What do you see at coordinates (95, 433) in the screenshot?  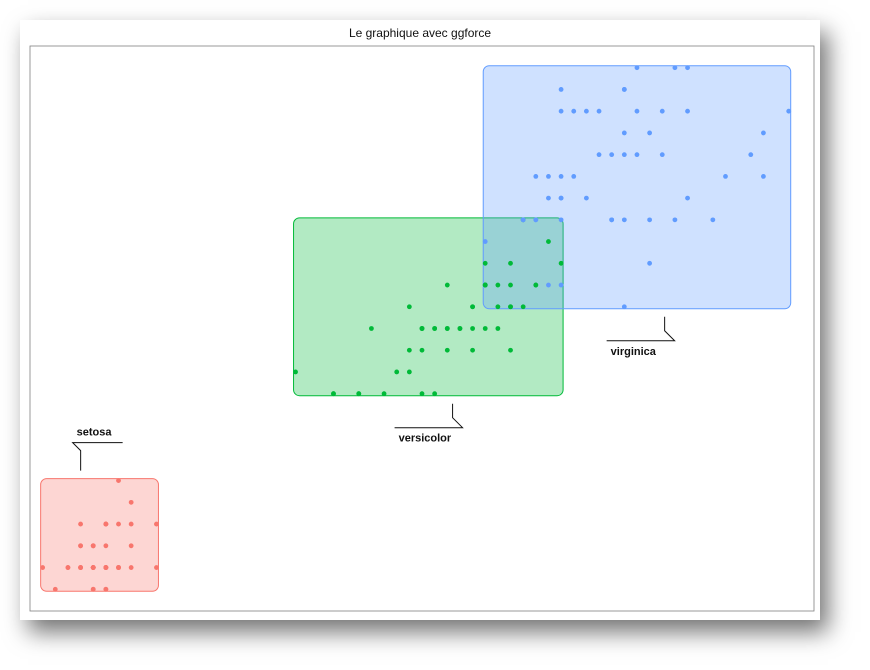 I see `group-label-text: setosa` at bounding box center [95, 433].